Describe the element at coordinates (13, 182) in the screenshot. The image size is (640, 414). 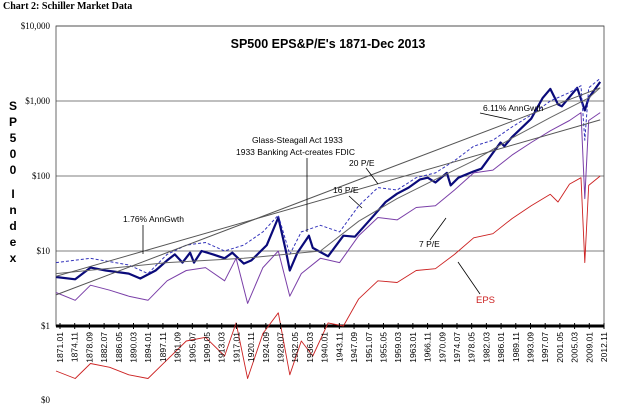
I see `y-axis-label: S P 5 0 0 I n d e x` at that location.